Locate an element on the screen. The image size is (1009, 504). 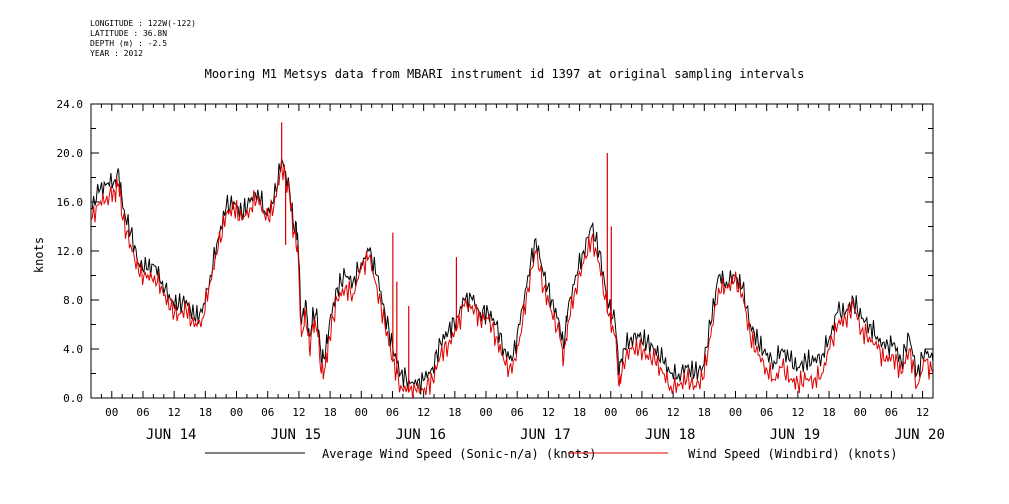
x-day-label: JUN 18 is located at coordinates (670, 435).